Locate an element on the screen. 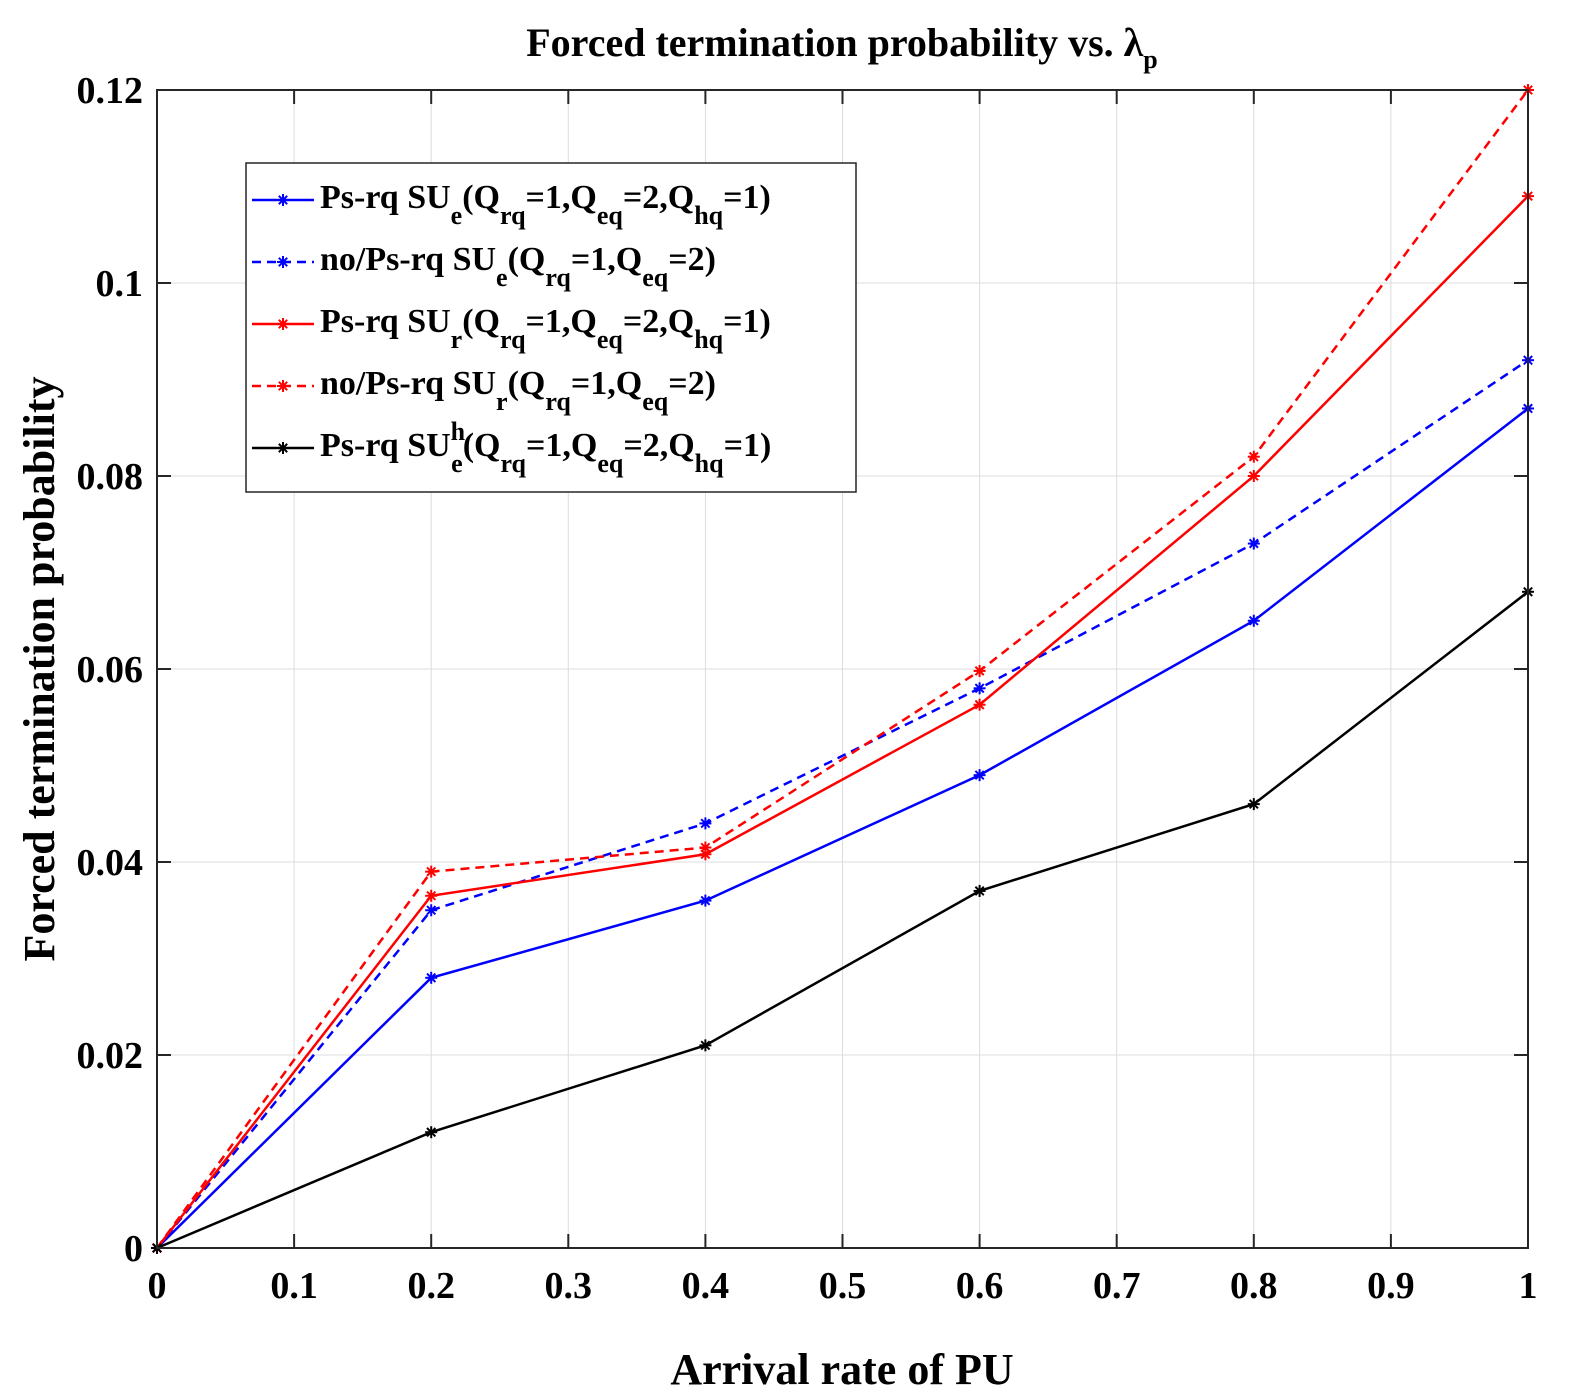 This screenshot has height=1394, width=1593. legend-entry: no/Ps-rq SUe(Qrq=1,Qeq=2) is located at coordinates (484, 266).